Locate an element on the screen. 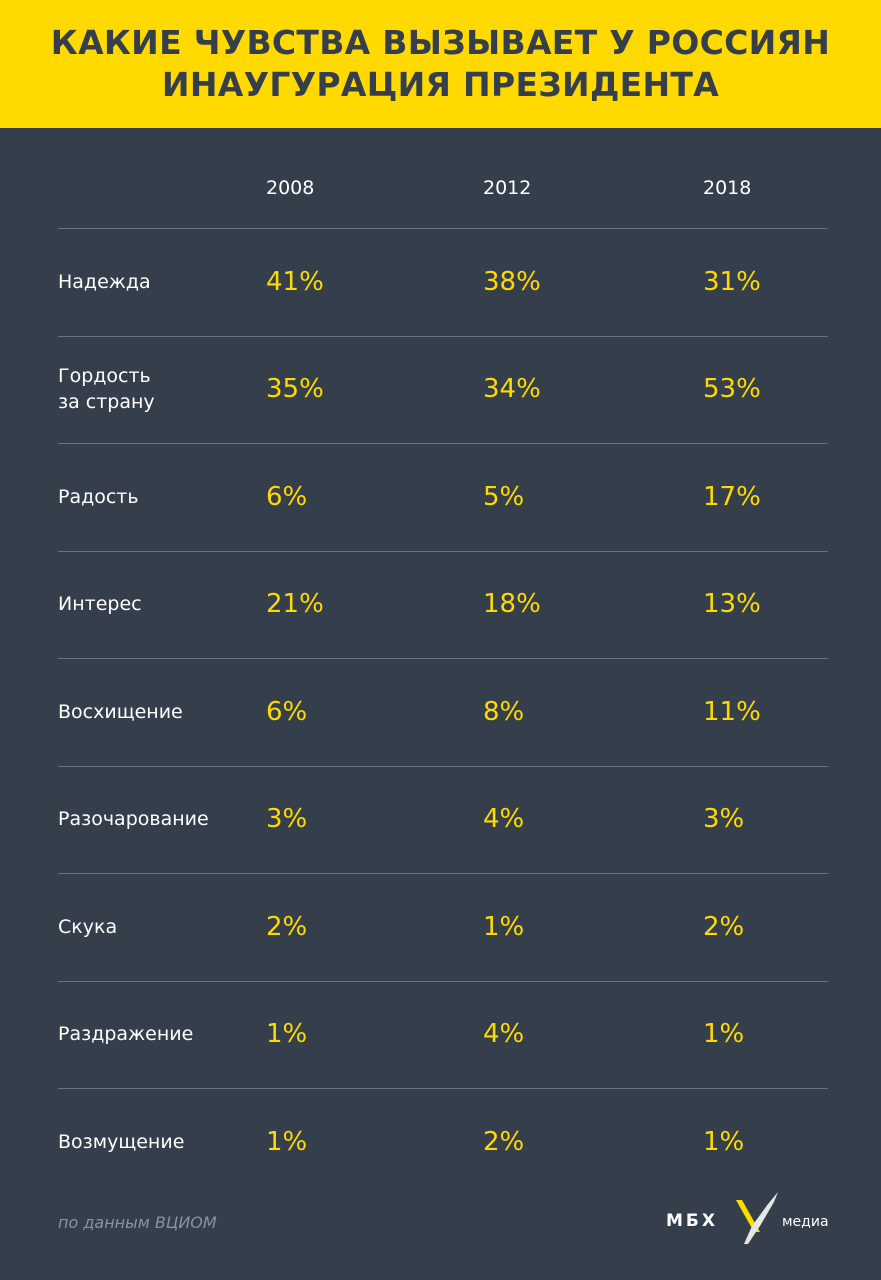 Image resolution: width=881 pixels, height=1280 pixels. cell-value: 53% is located at coordinates (732, 389).